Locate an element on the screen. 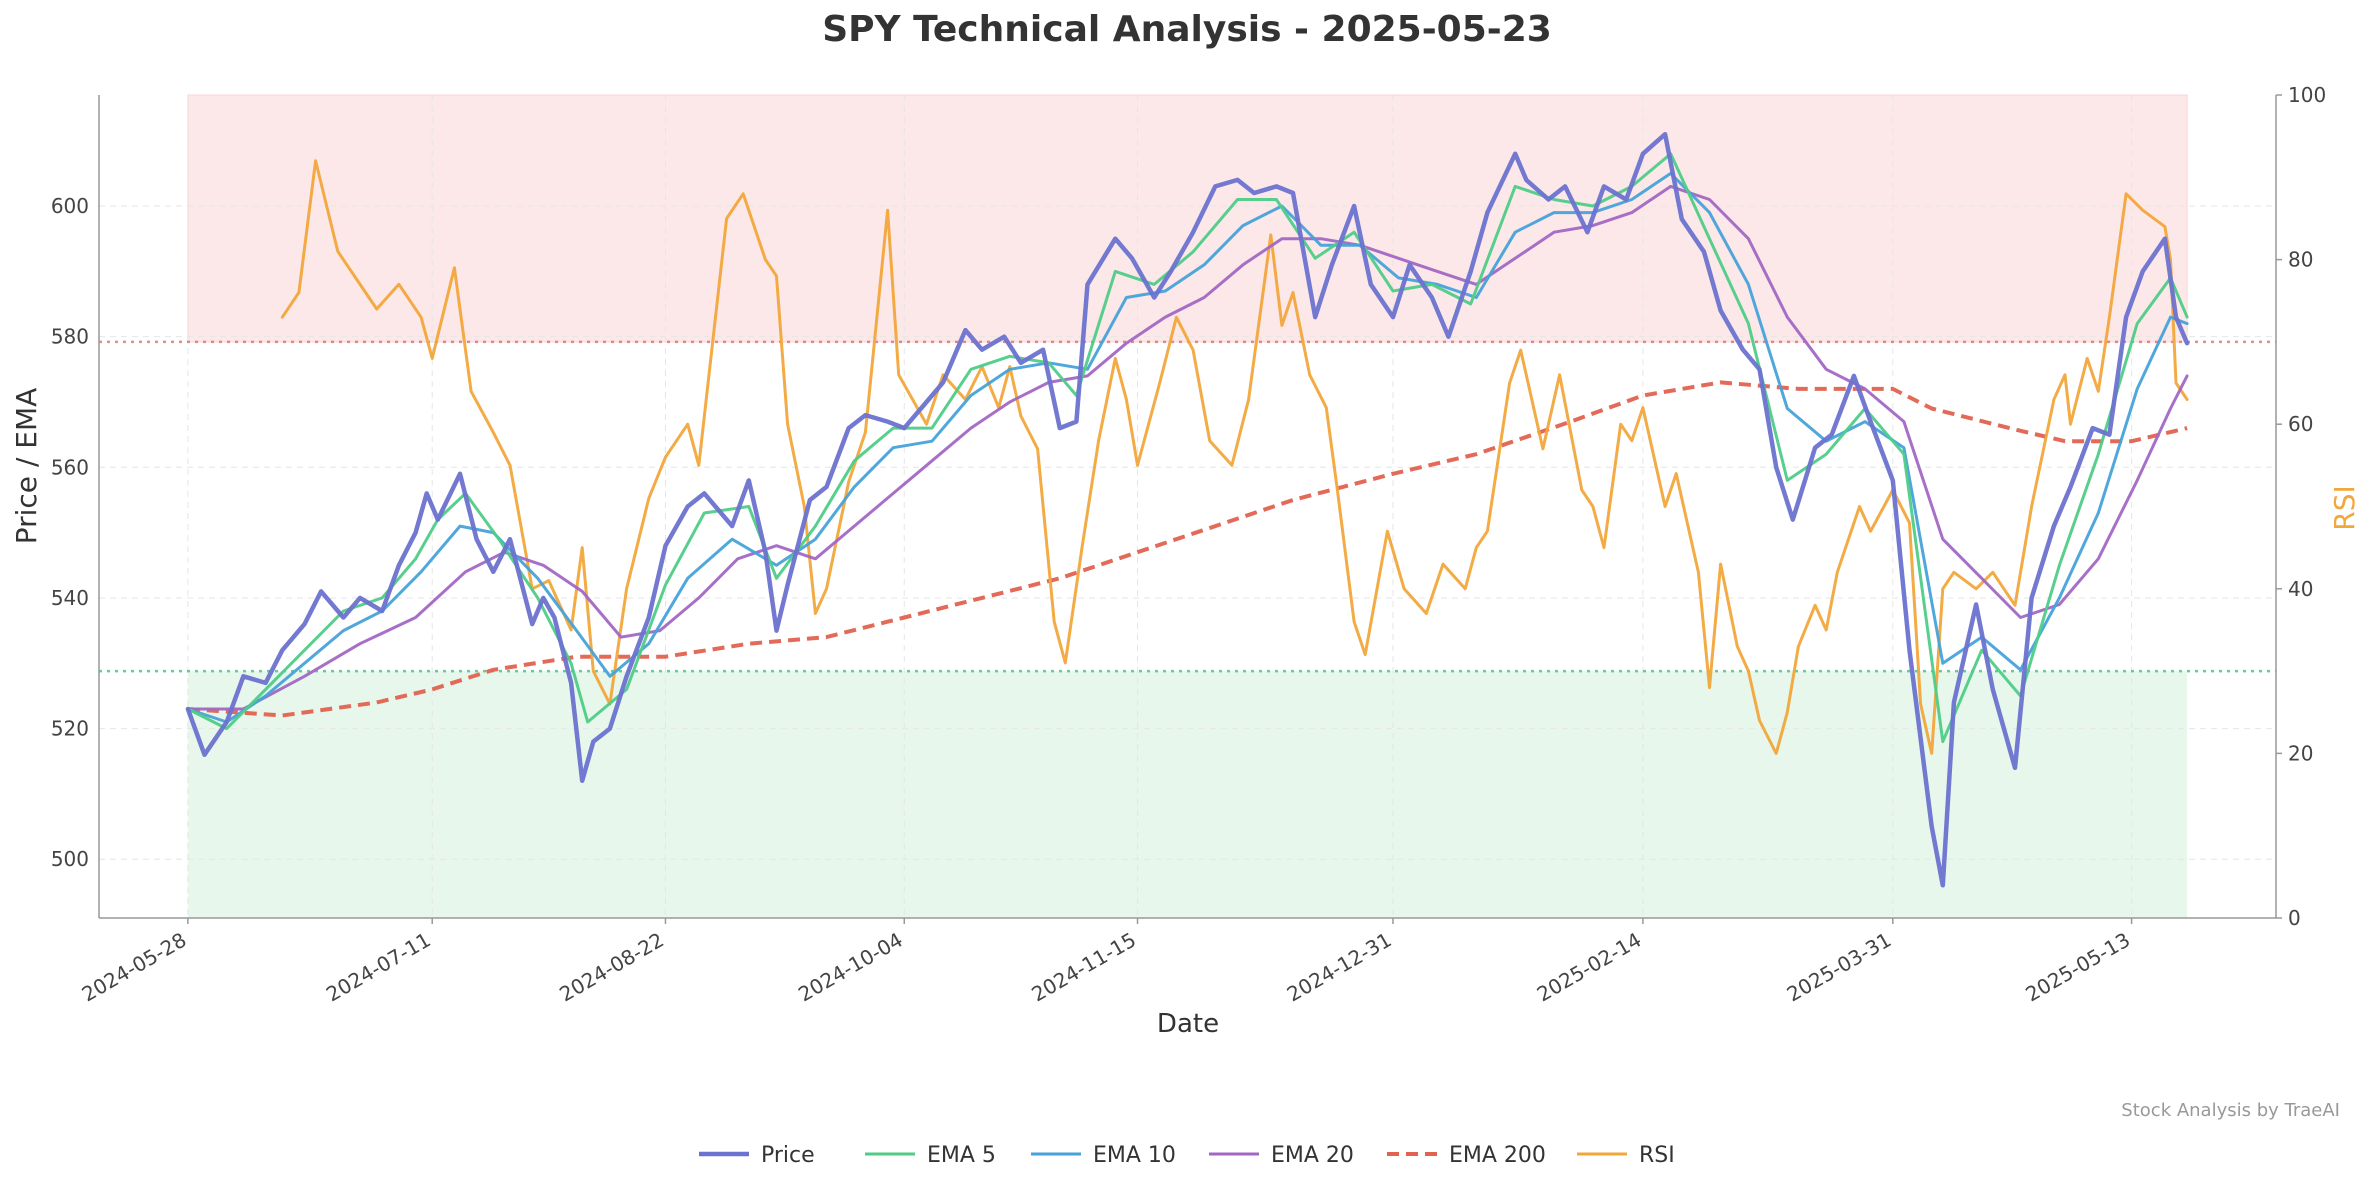  x-tick-label: 2025-02-14 is located at coordinates (1589, 967).